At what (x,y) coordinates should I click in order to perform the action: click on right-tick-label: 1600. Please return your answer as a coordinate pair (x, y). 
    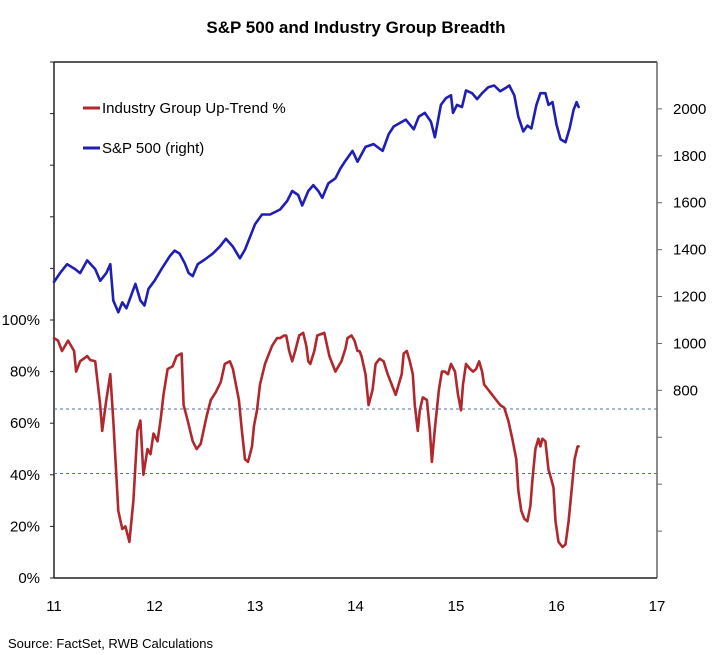
    Looking at the image, I should click on (689, 203).